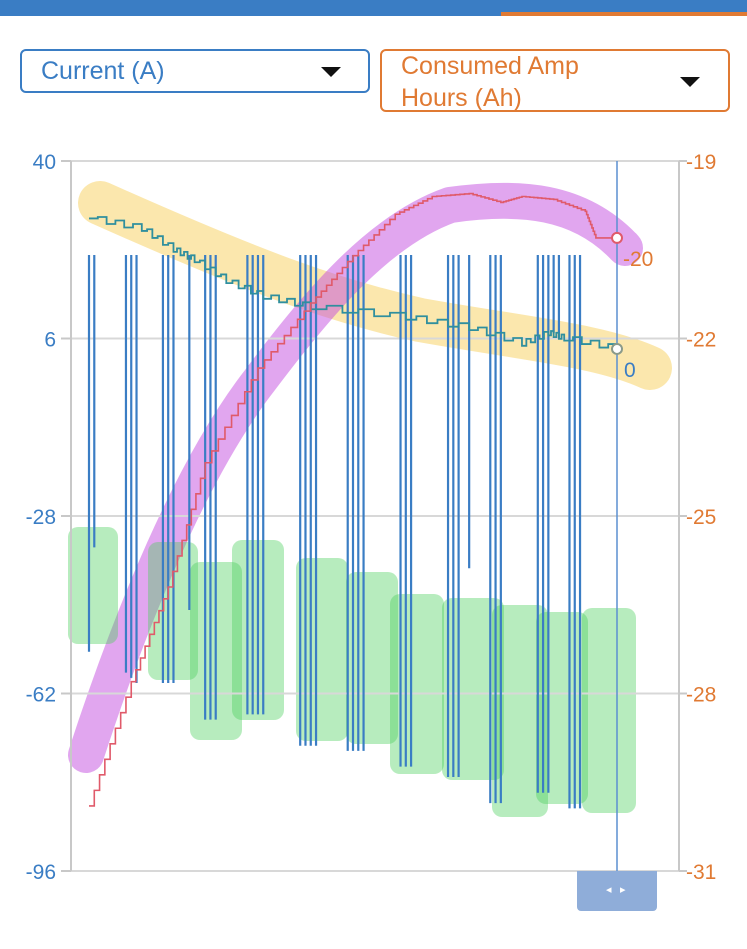 The height and width of the screenshot is (949, 747). I want to click on left-axis-tick-label: -62, so click(41, 695).